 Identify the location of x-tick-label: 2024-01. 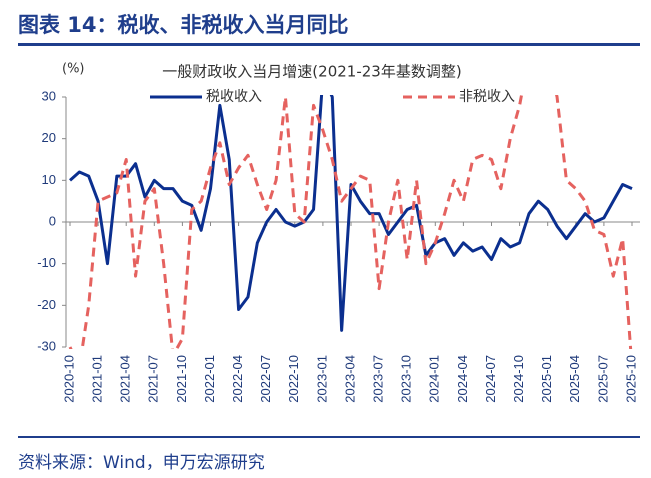
(434, 379).